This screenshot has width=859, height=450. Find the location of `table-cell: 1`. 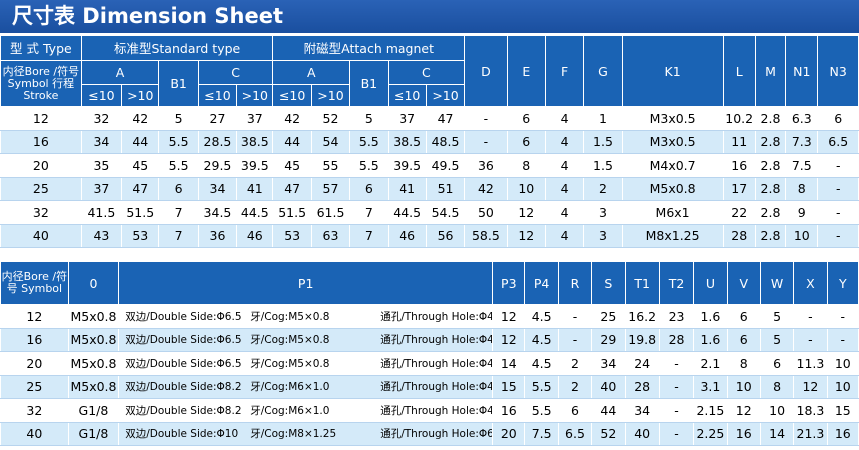

table-cell: 1 is located at coordinates (603, 118).